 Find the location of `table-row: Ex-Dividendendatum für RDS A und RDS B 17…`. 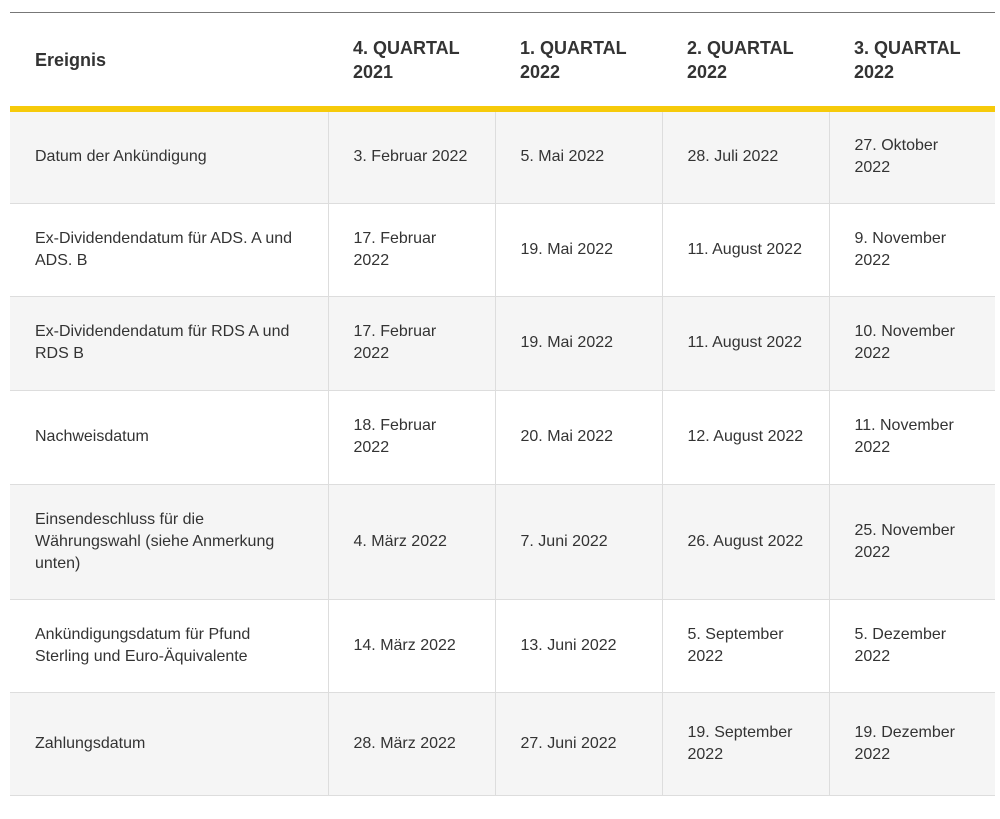

table-row: Ex-Dividendendatum für RDS A und RDS B 17… is located at coordinates (502, 343).